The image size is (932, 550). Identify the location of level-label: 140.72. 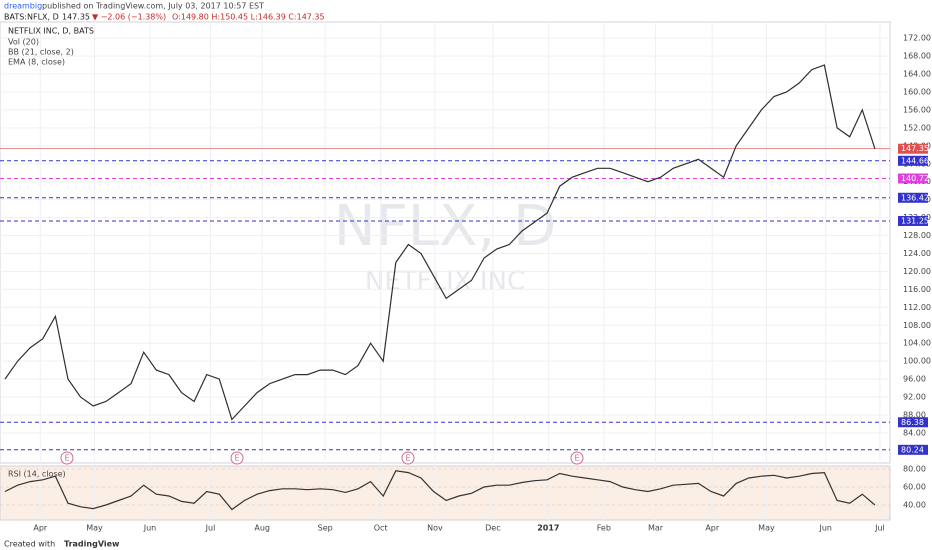
(915, 178).